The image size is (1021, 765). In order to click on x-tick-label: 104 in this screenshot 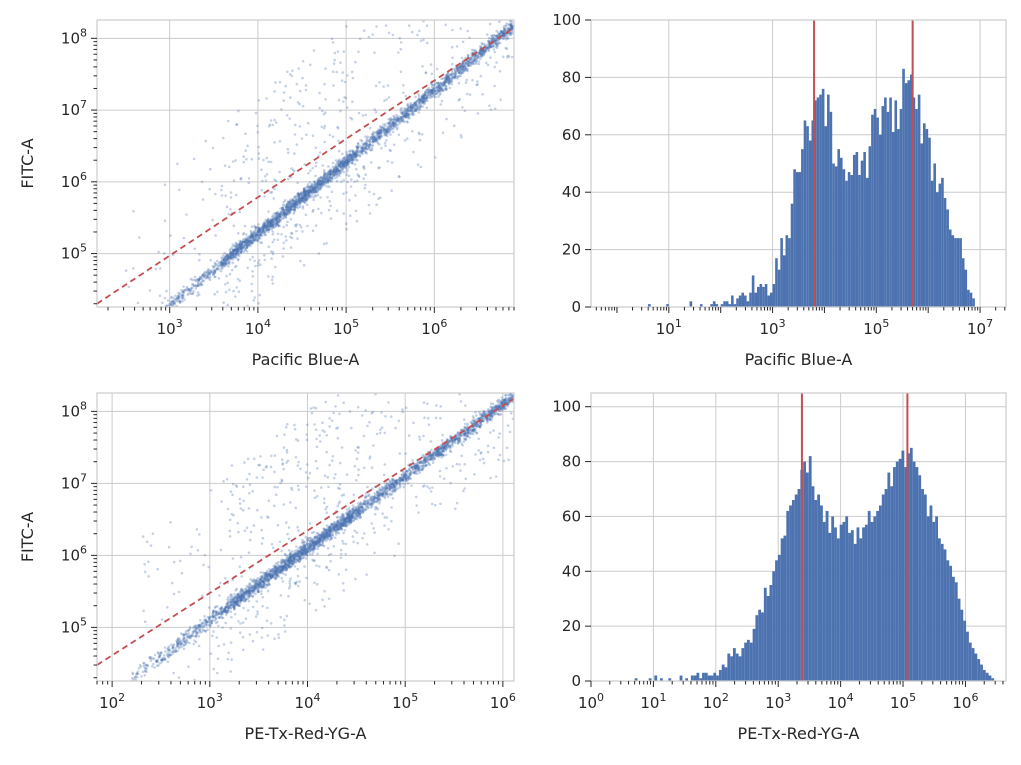, I will do `click(258, 327)`.